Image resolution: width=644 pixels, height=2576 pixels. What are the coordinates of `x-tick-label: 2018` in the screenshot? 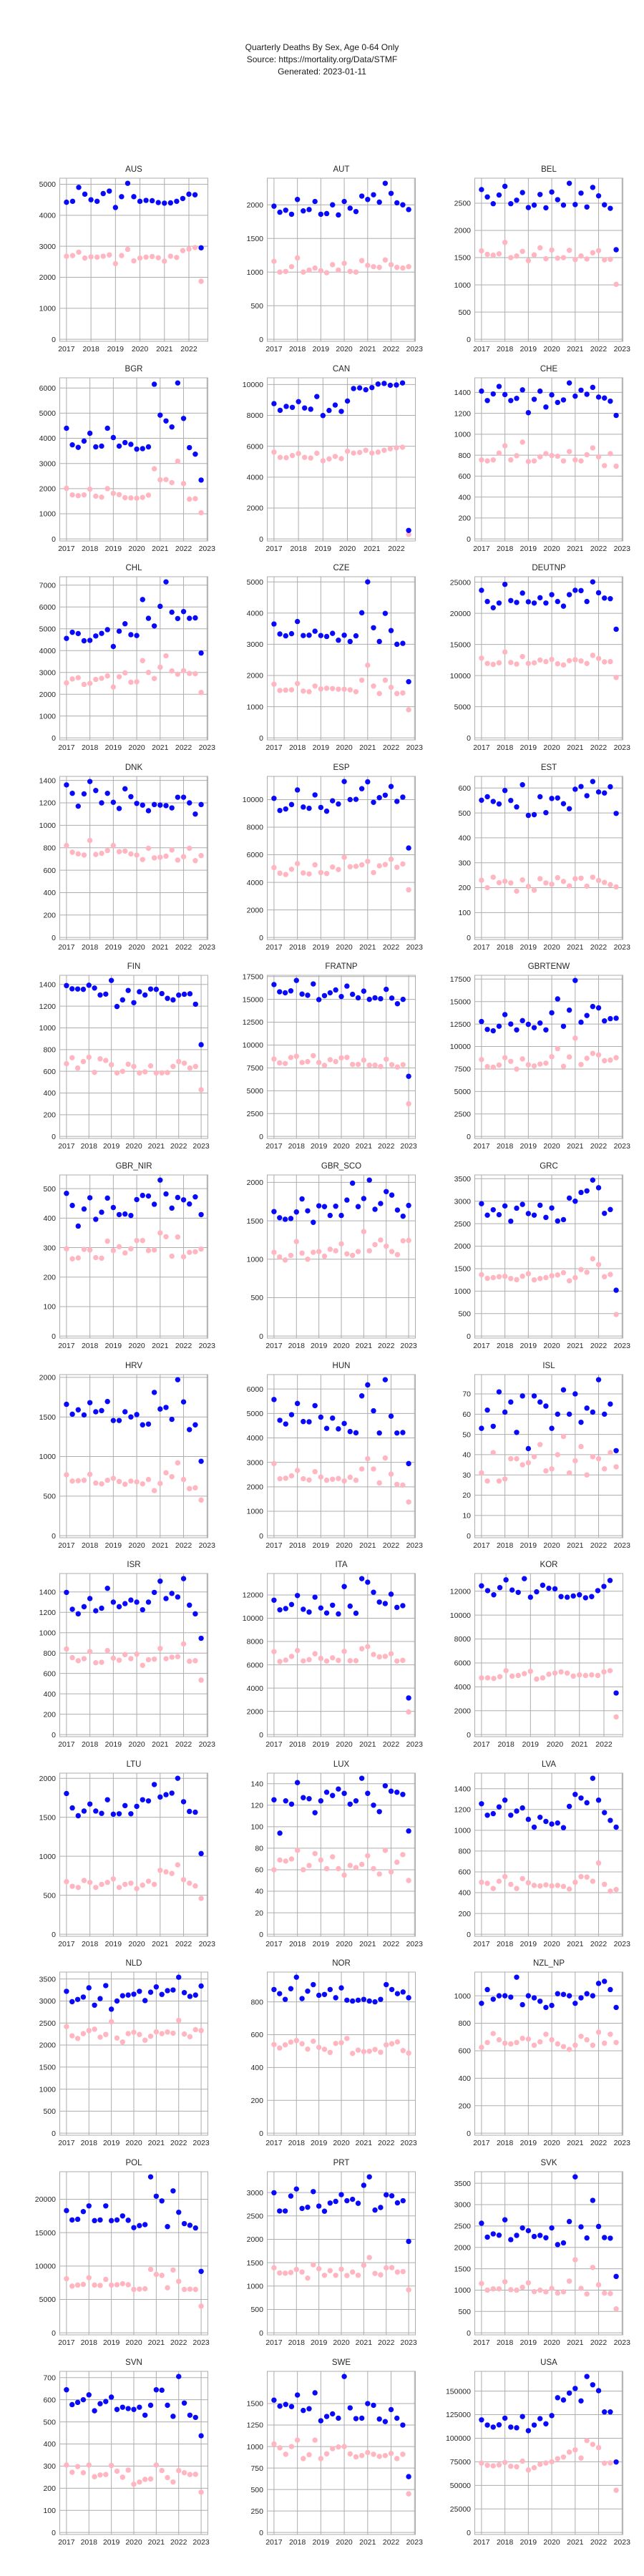 It's located at (505, 1346).